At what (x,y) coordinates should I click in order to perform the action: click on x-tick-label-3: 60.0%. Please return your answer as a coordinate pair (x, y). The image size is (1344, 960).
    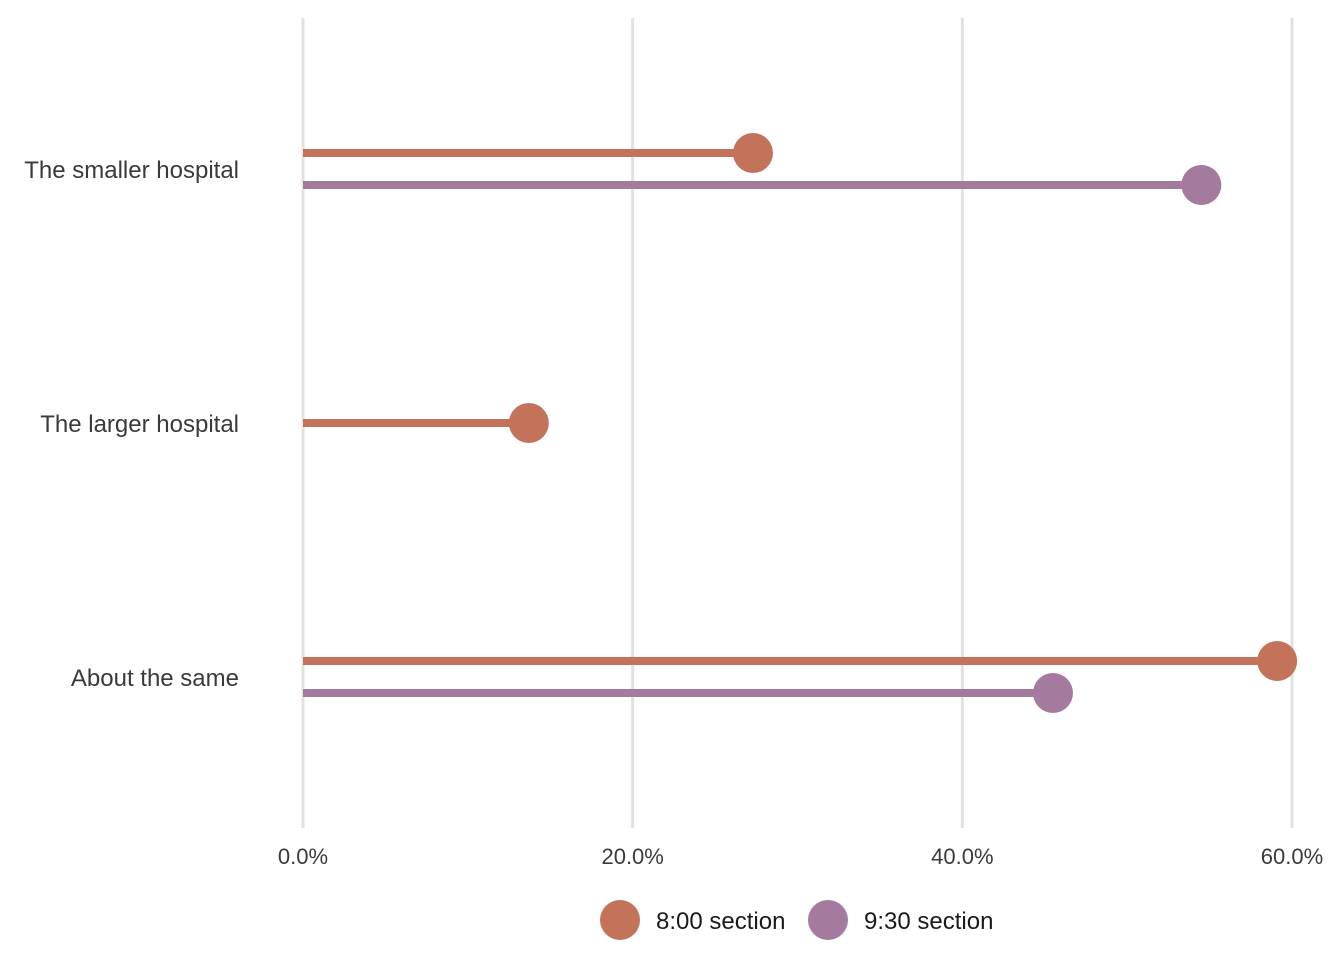
    Looking at the image, I should click on (1292, 856).